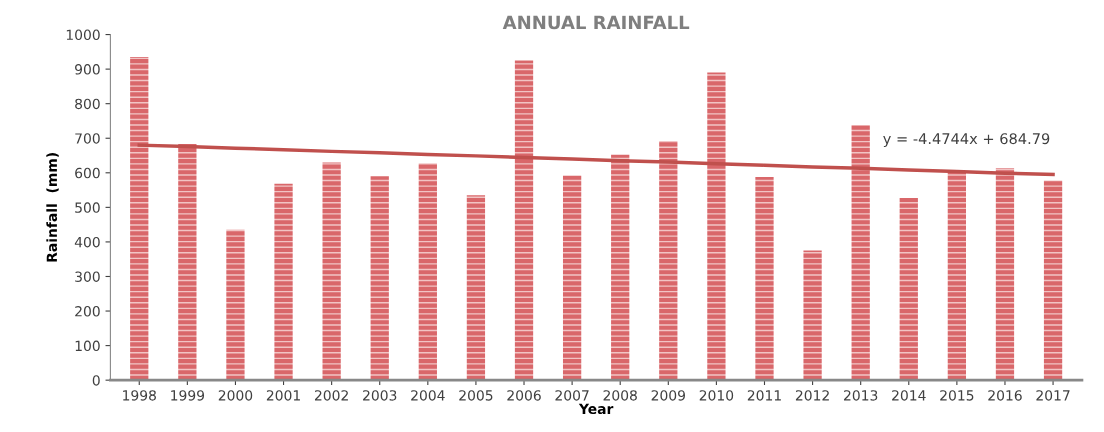 This screenshot has width=1104, height=432. I want to click on y-tick-label: 500, so click(87, 207).